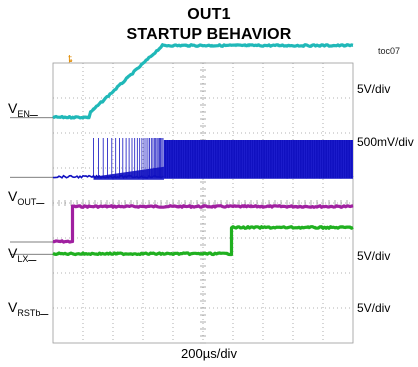 Image resolution: width=418 pixels, height=367 pixels. What do you see at coordinates (209, 14) in the screenshot?
I see `chart-title: OUT1` at bounding box center [209, 14].